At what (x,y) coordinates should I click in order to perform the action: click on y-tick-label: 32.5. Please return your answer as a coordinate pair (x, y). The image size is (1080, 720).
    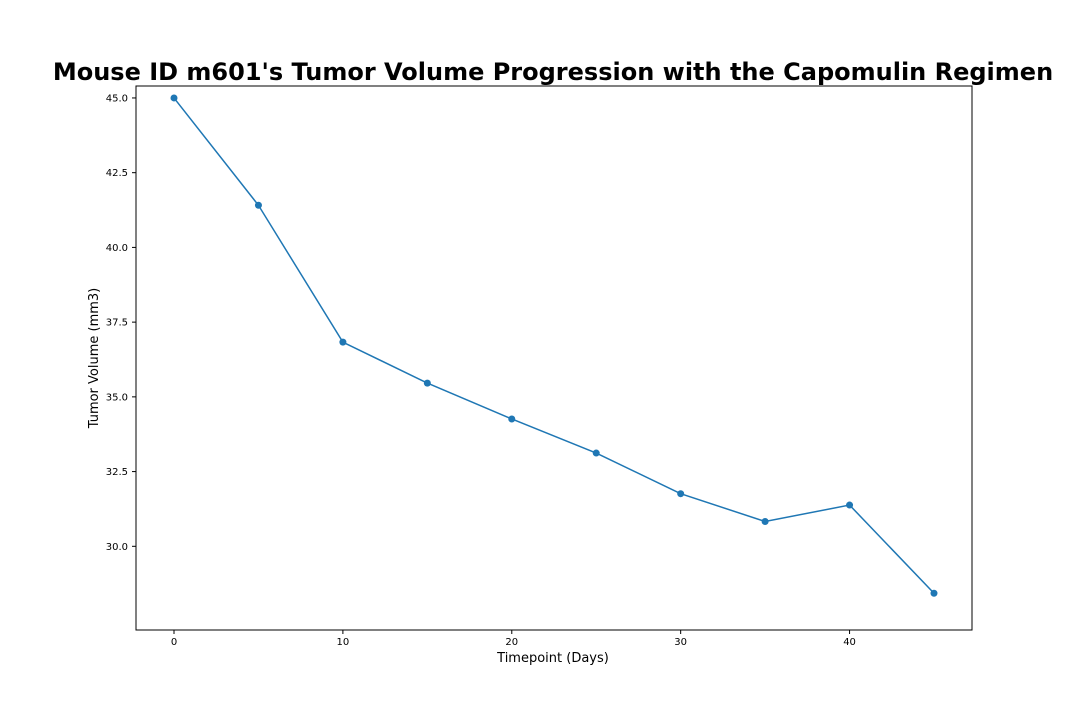
    Looking at the image, I should click on (117, 472).